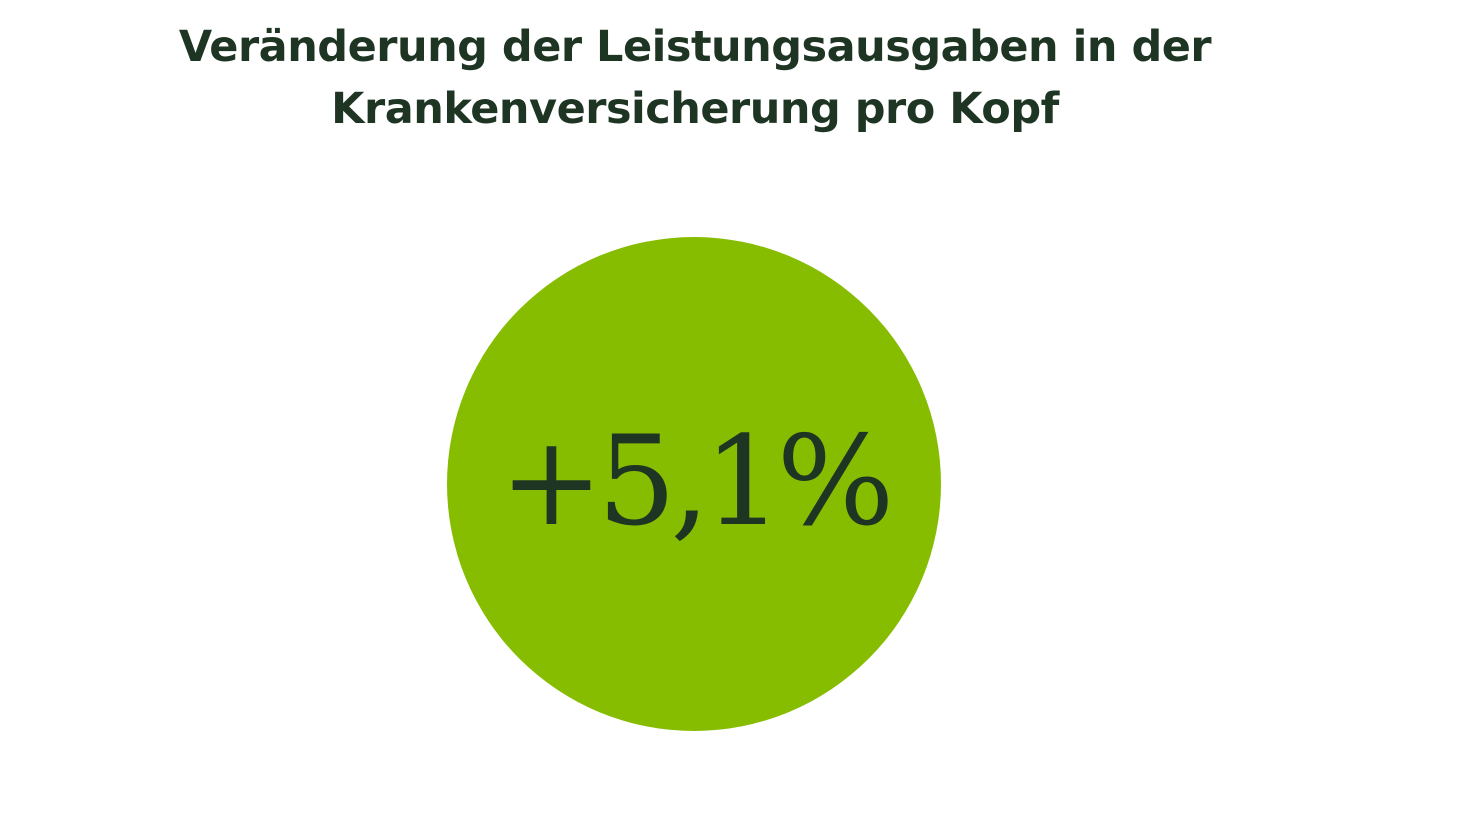 The image size is (1472, 828). Describe the element at coordinates (697, 482) in the screenshot. I see `percent-change-value: +5,1%` at that location.